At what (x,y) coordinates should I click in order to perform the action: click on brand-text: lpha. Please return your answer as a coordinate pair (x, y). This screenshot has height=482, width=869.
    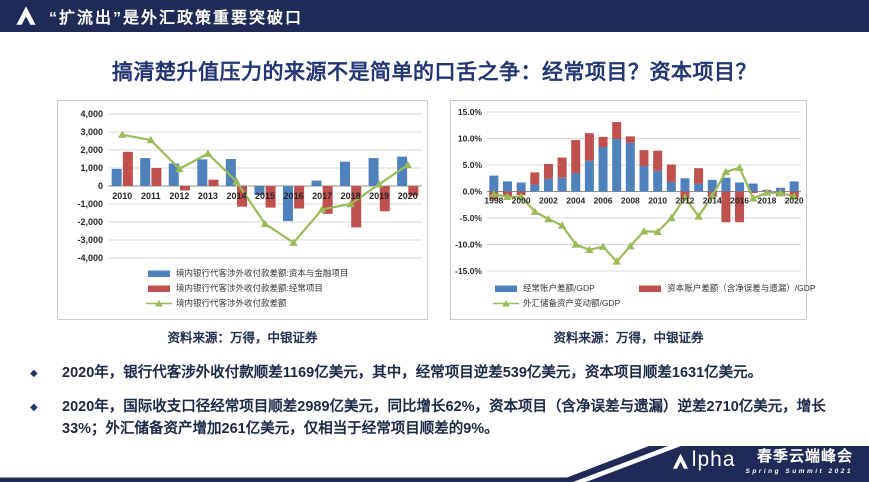
    Looking at the image, I should click on (713, 459).